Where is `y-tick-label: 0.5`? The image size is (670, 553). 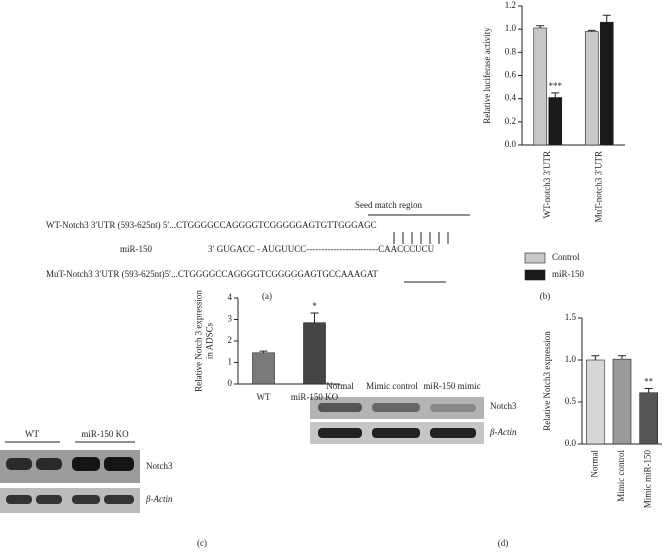 y-tick-label: 0.5 is located at coordinates (571, 401).